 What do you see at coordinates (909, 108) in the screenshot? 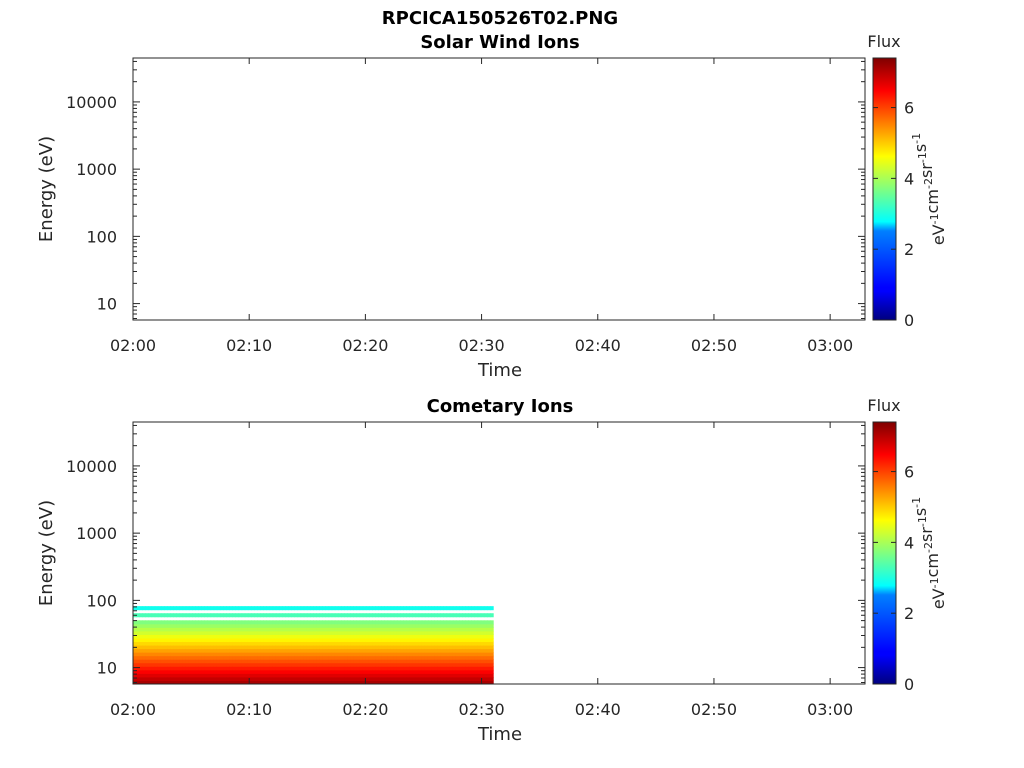
I see `colorbar-tick-label: 6` at bounding box center [909, 108].